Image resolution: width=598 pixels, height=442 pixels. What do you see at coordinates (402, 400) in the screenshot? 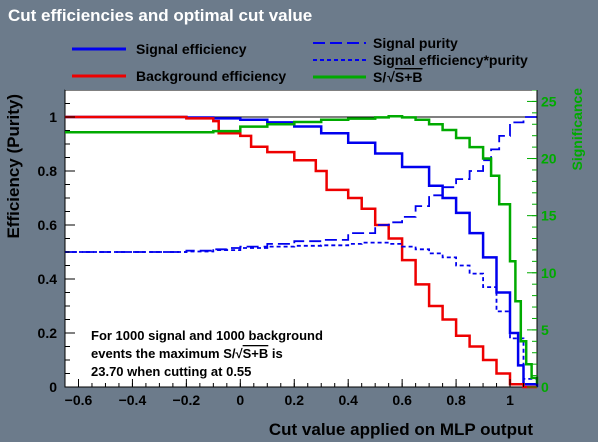
I see `x-tick-label: 0.6` at bounding box center [402, 400].